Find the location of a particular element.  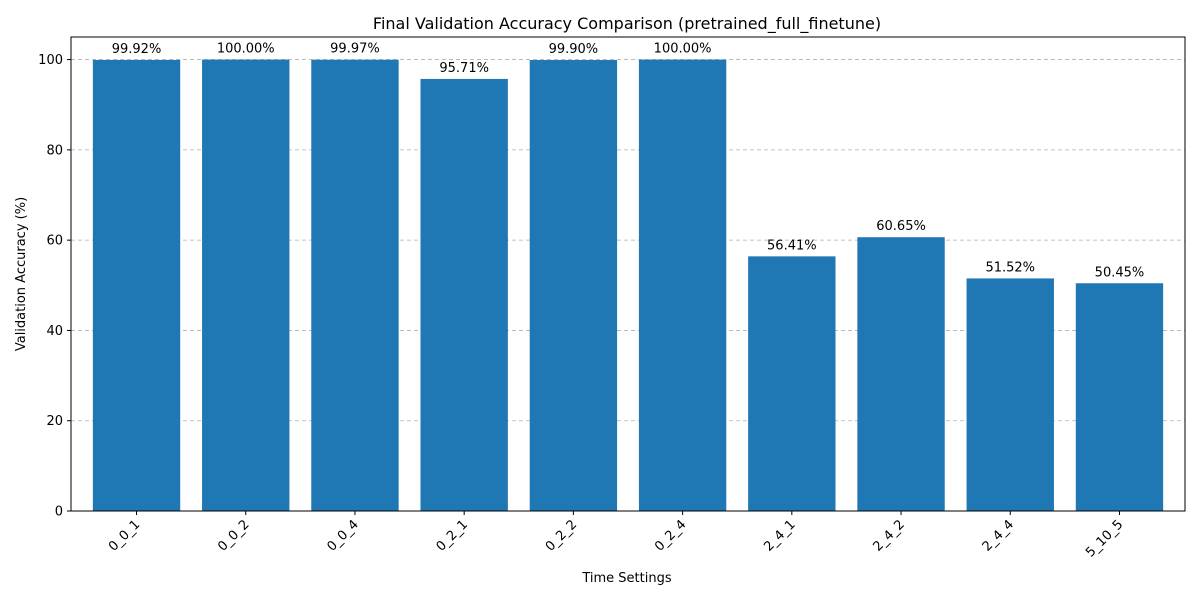

x-tick-label: 2_4_1 is located at coordinates (779, 535).